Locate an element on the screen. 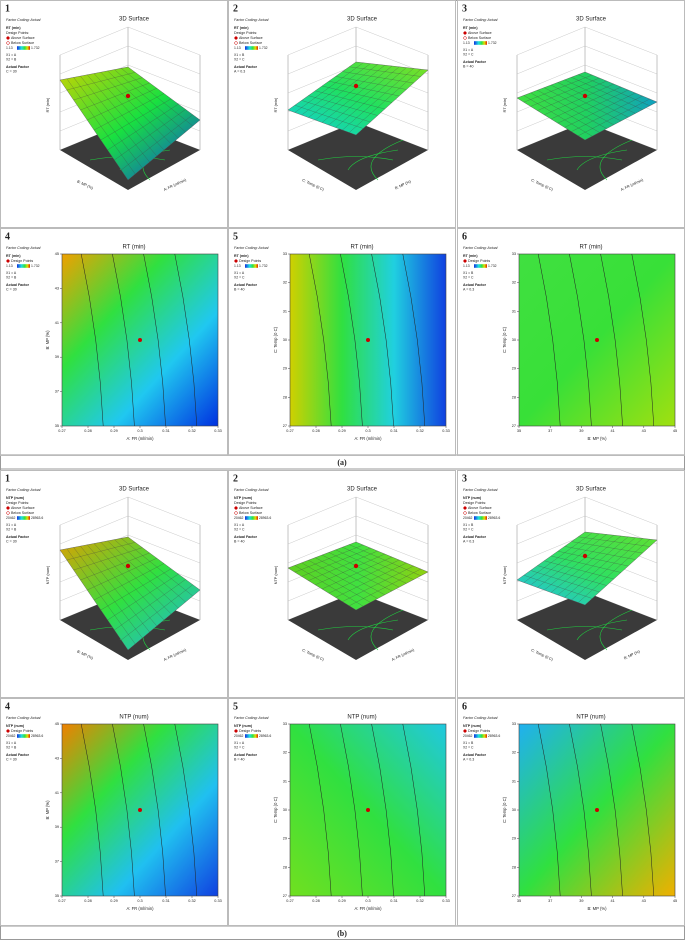 The width and height of the screenshot is (685, 940). y-tick-label: 31 is located at coordinates (514, 311).